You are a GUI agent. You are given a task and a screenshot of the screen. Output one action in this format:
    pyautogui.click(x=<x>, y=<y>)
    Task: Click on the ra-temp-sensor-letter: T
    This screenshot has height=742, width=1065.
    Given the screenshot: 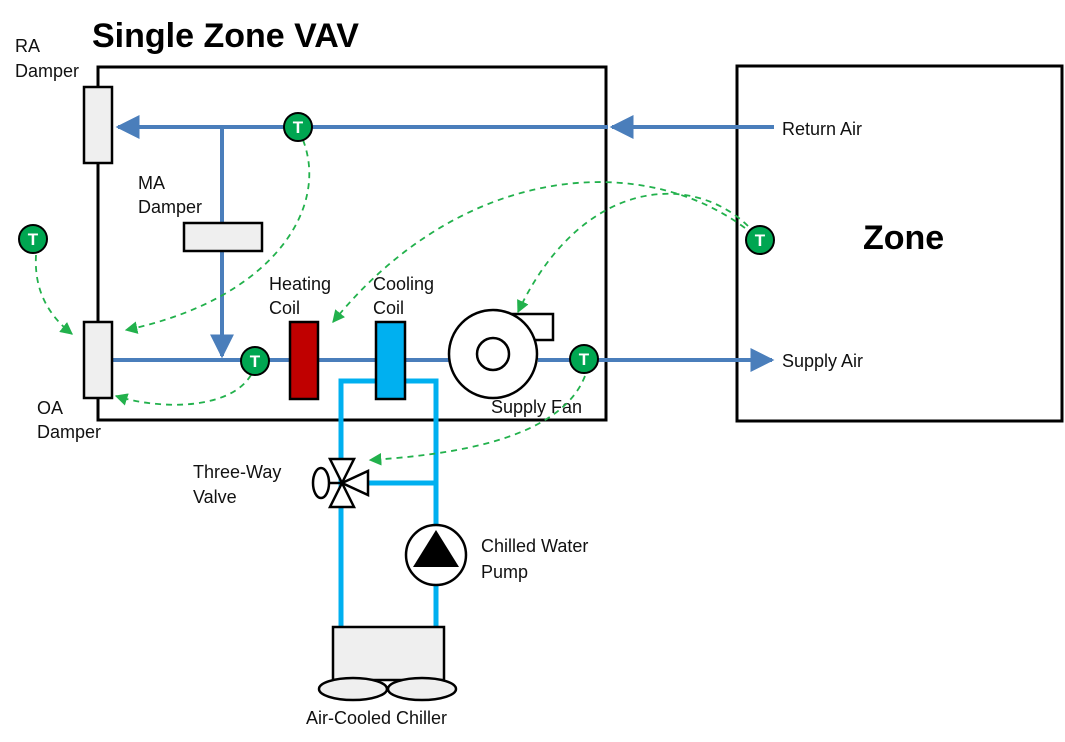 What is the action you would take?
    pyautogui.click(x=298, y=127)
    